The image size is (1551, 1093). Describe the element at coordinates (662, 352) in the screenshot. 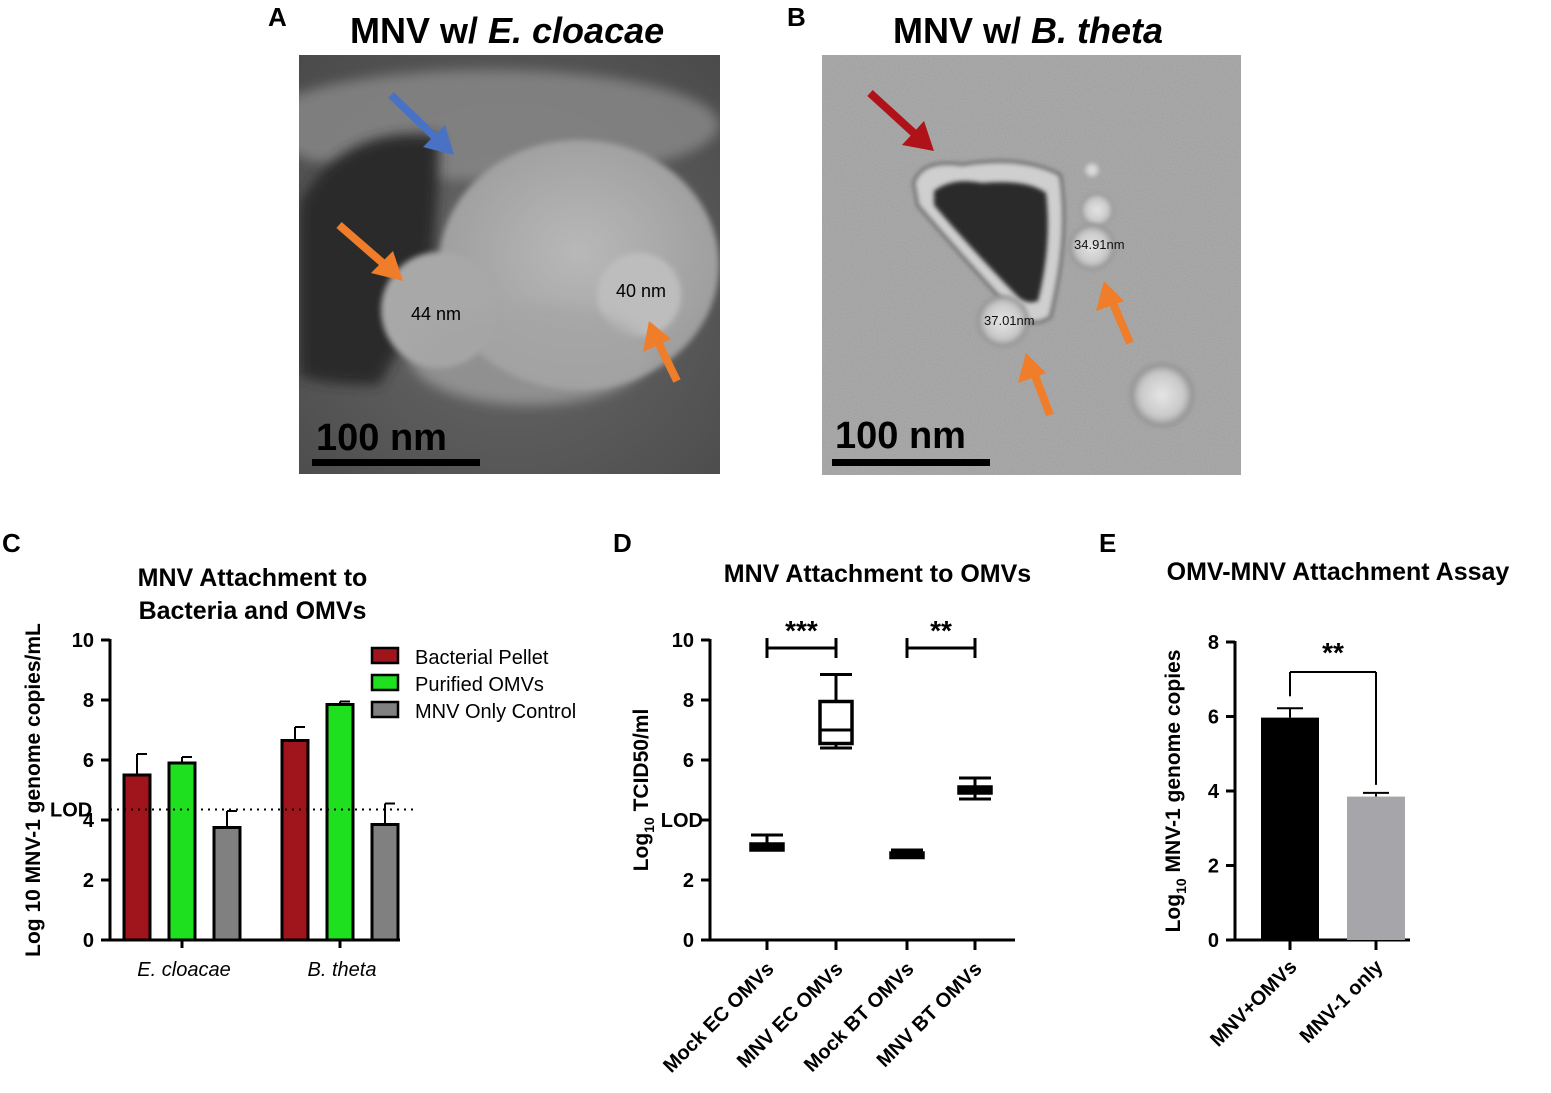

I see `orange-arrow-right` at that location.